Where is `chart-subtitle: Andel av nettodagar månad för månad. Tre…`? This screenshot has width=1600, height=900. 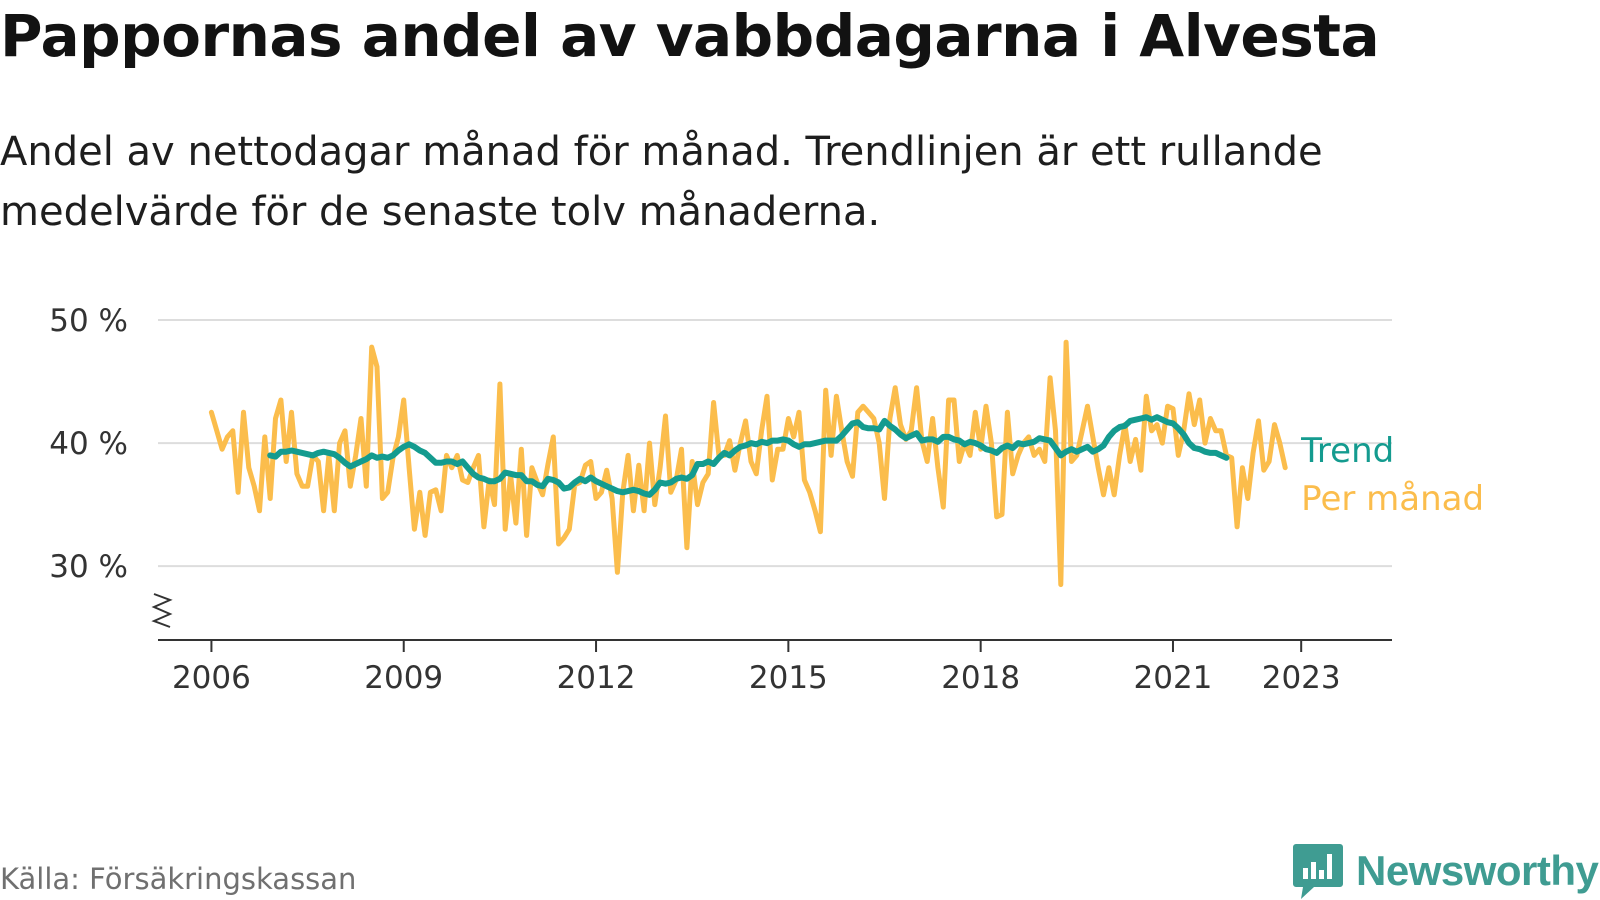
chart-subtitle: Andel av nettodagar månad för månad. Tre… is located at coordinates (661, 182).